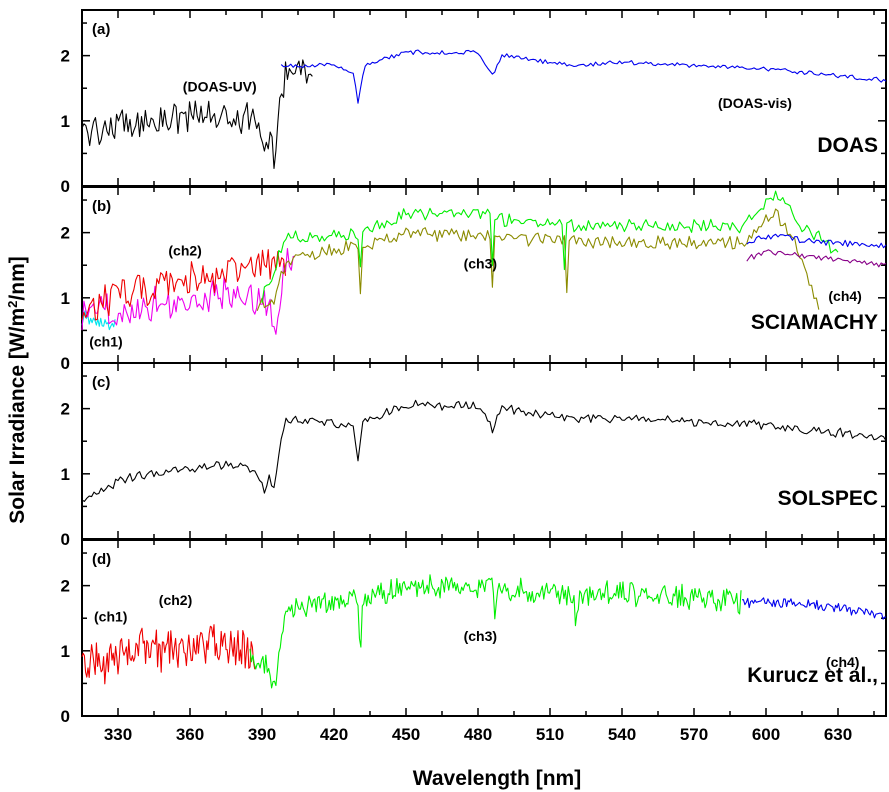  I want to click on x-tick-label: 540, so click(622, 734).